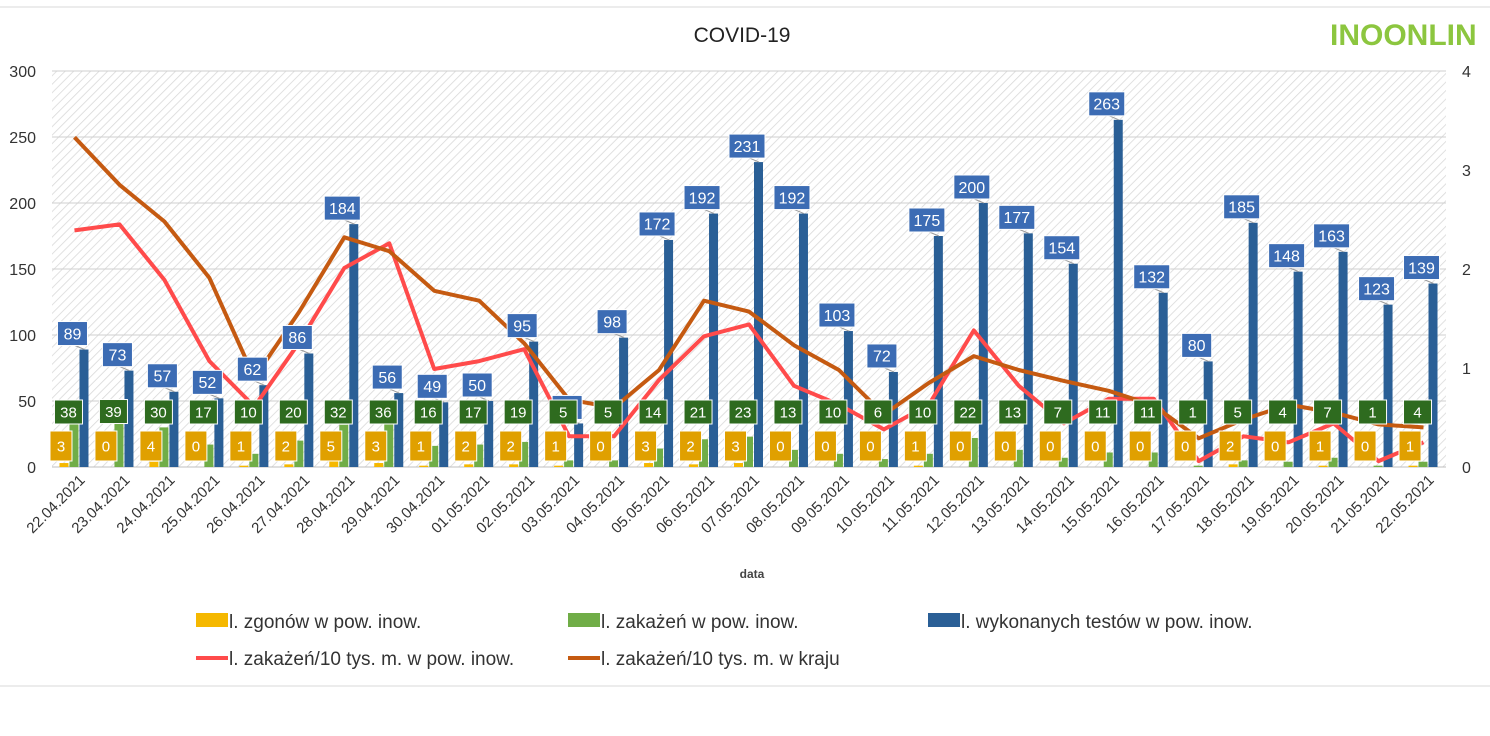  I want to click on tests-data-label-text: 57, so click(163, 377).